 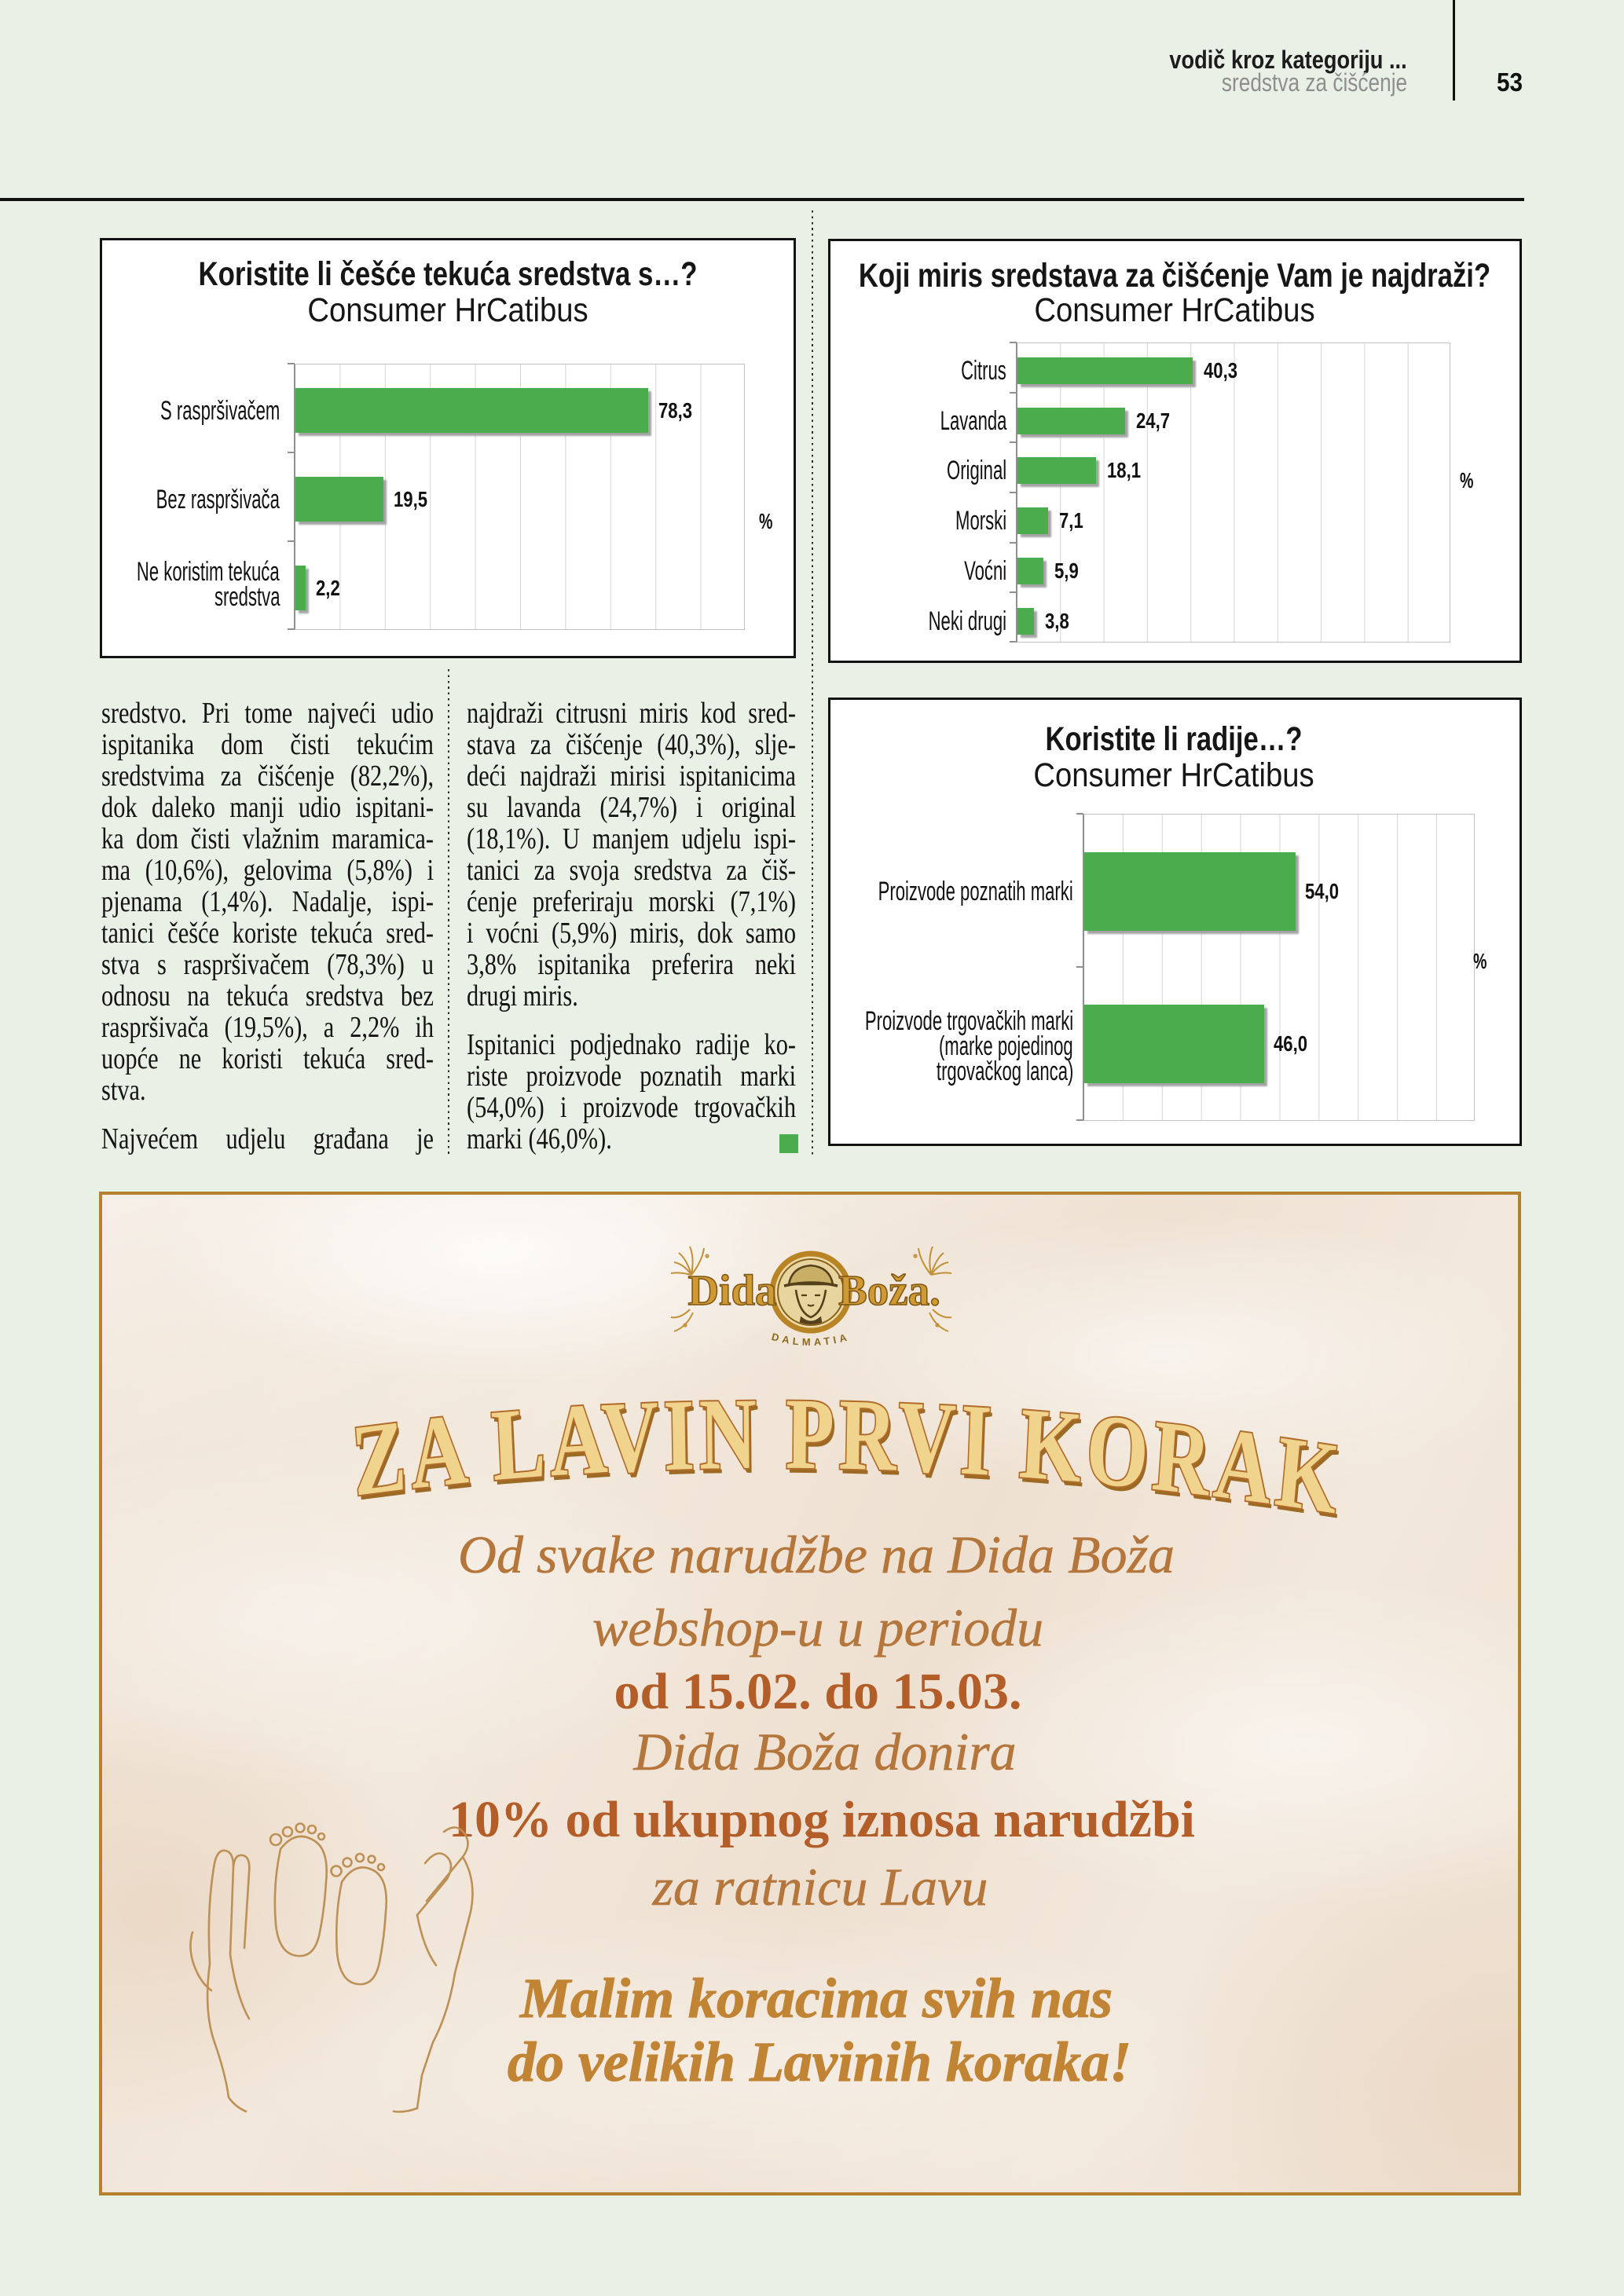 I want to click on svg-text: Boža., so click(x=889, y=1290).